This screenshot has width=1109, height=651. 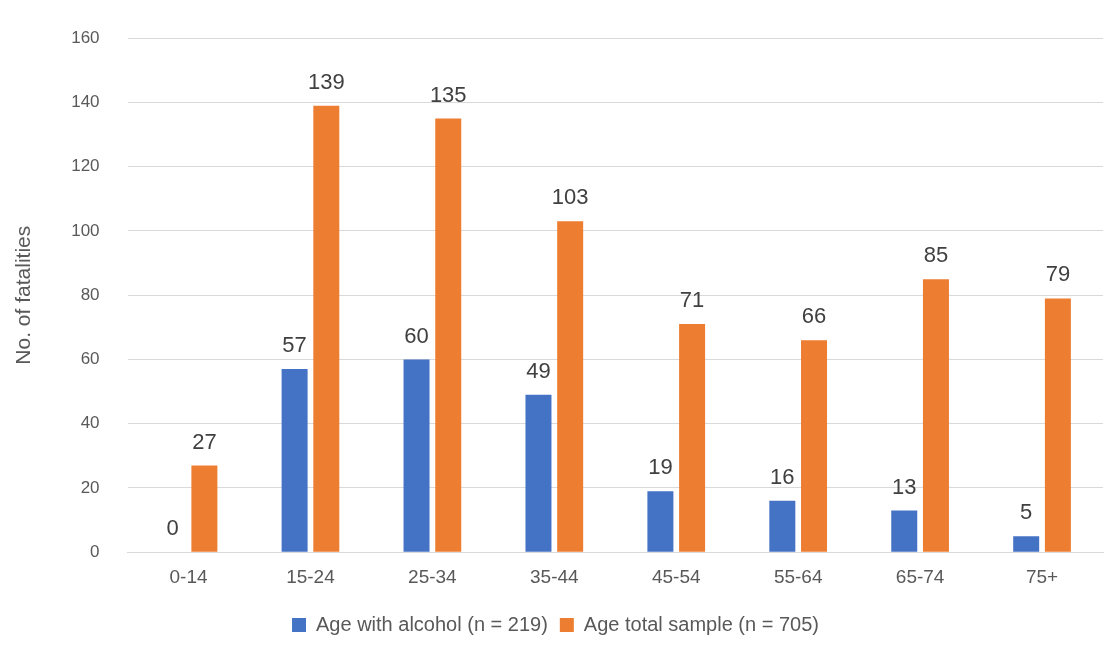 What do you see at coordinates (172, 528) in the screenshot?
I see `data-label: 0` at bounding box center [172, 528].